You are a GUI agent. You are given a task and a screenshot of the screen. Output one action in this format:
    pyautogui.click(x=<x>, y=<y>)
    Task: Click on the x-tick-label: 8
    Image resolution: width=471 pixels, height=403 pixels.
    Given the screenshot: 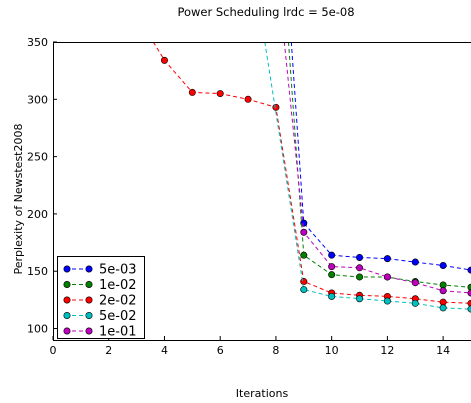 What is the action you would take?
    pyautogui.click(x=275, y=350)
    